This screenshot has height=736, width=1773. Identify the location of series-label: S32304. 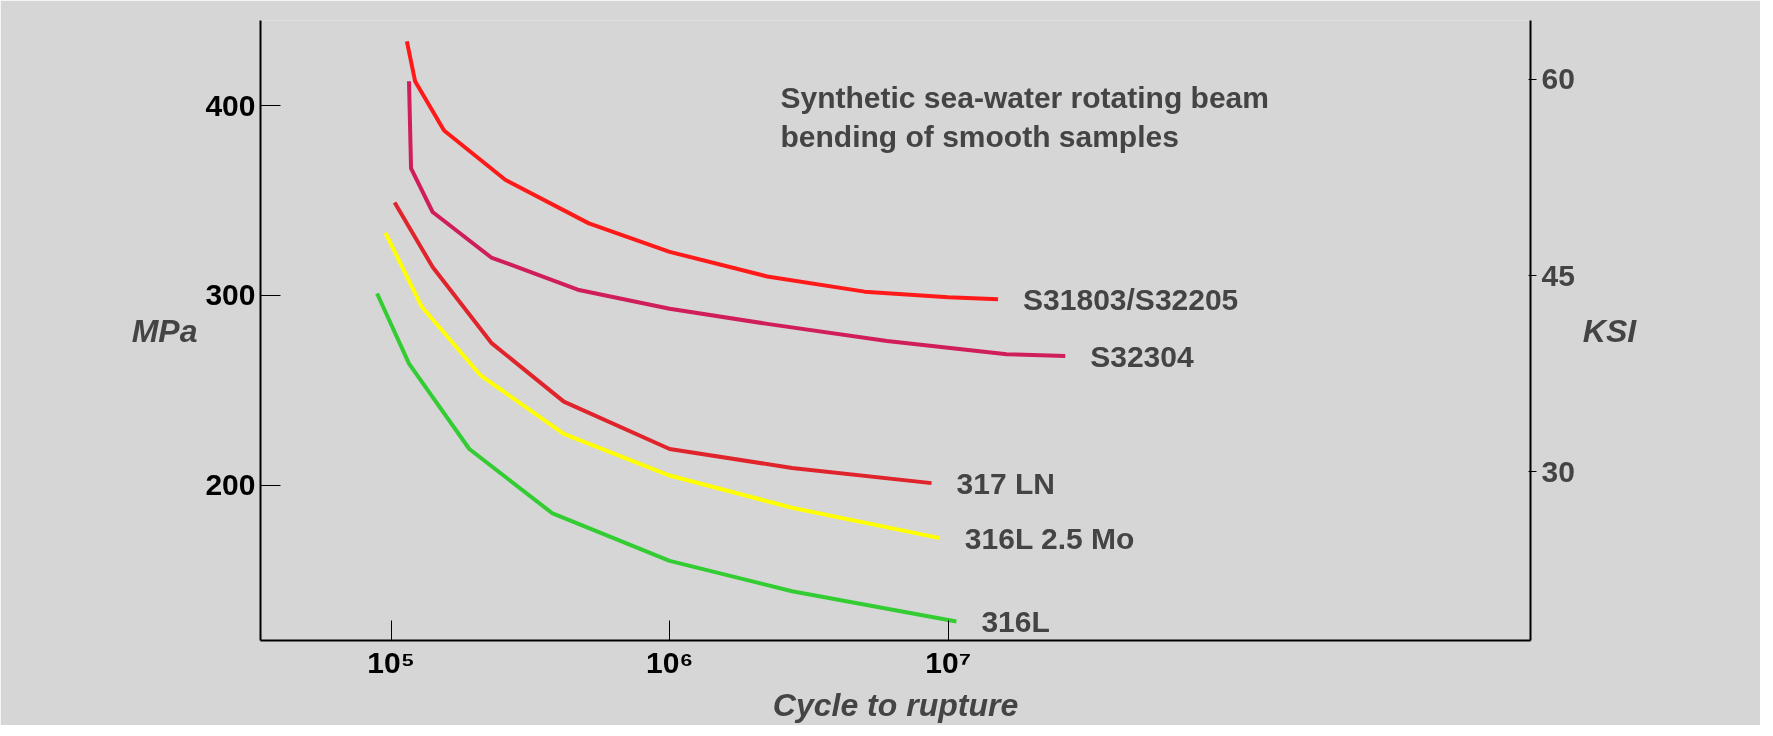
(1142, 356).